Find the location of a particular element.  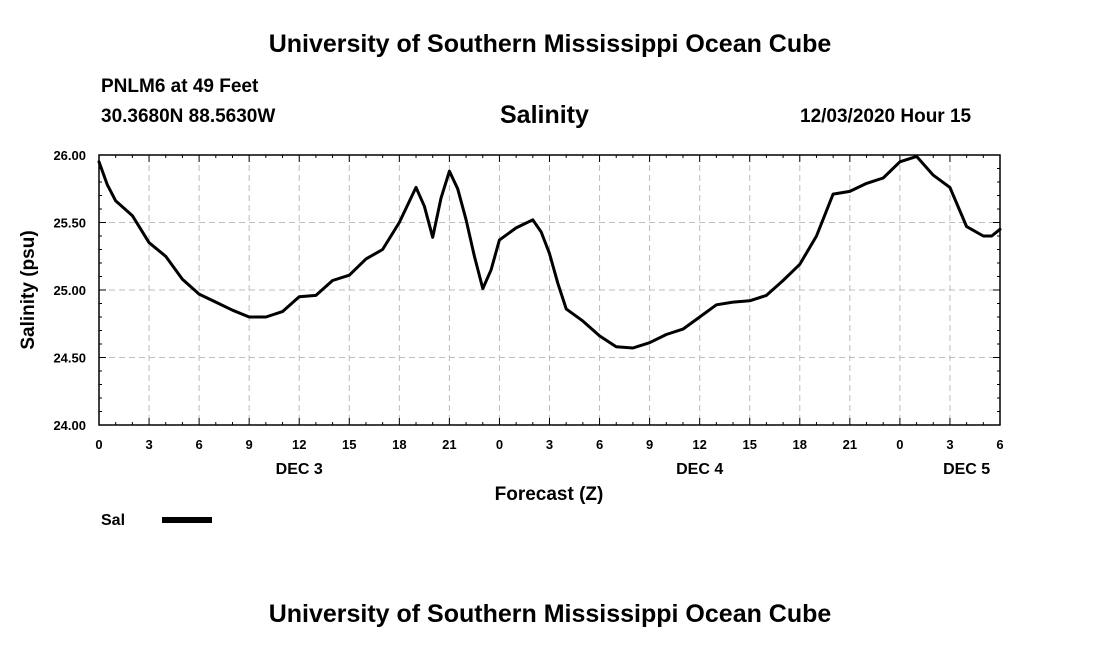

coordinates-label: 30.3680N 88.5630W is located at coordinates (188, 116).